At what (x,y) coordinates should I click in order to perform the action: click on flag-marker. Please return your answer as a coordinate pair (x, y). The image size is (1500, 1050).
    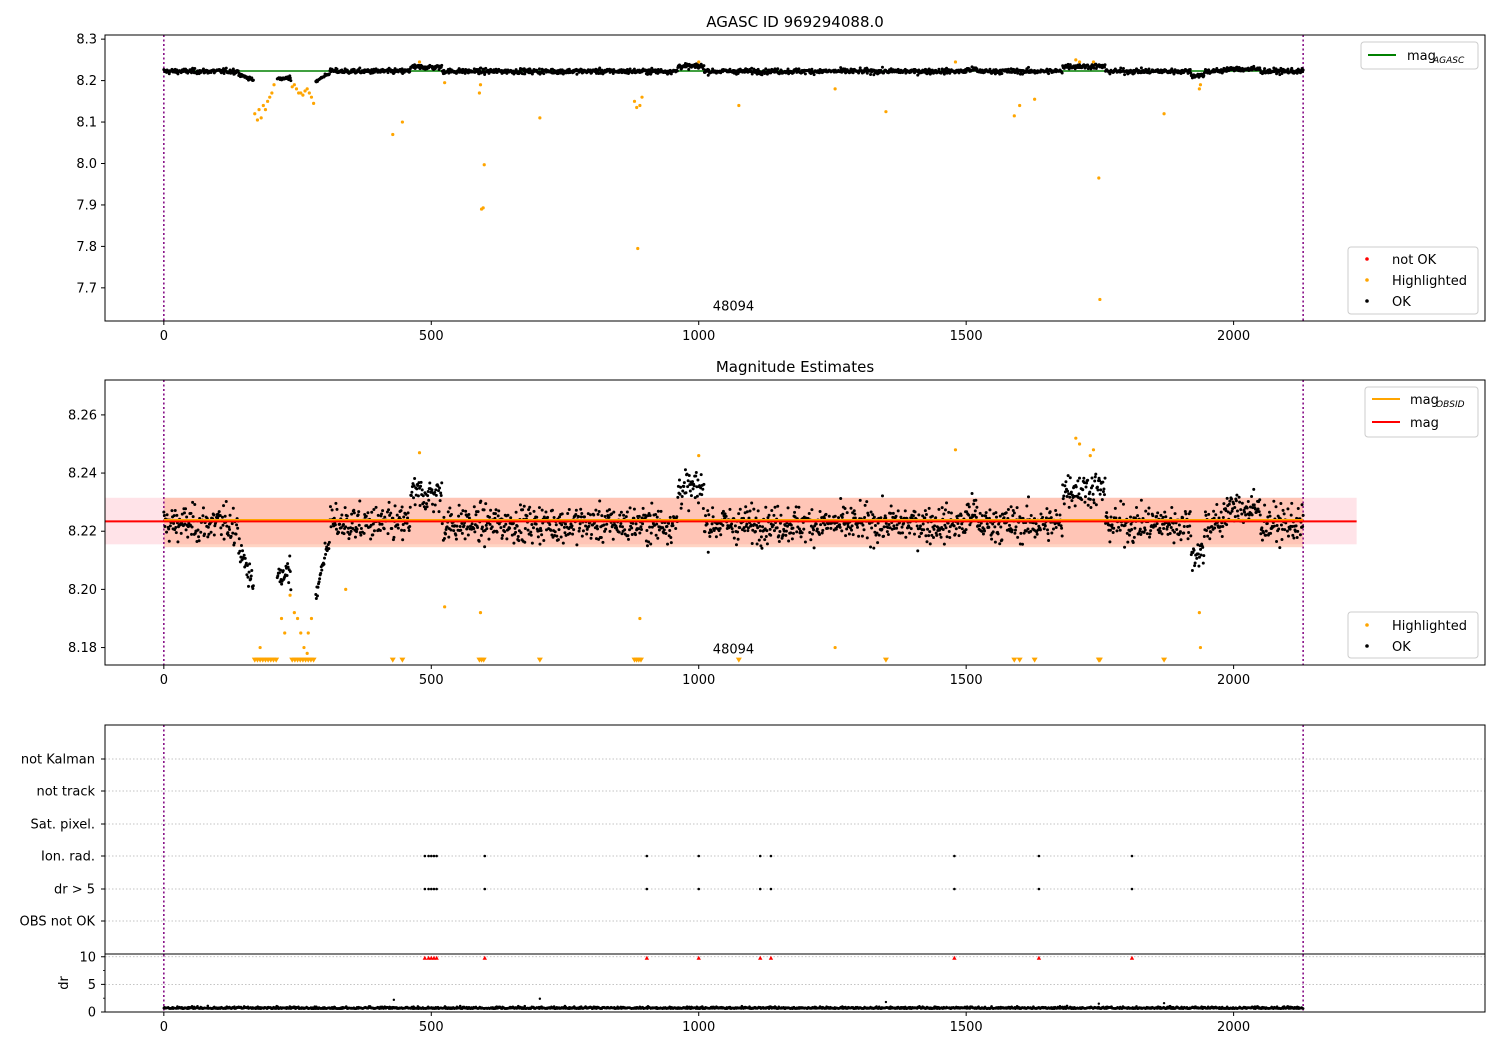
    Looking at the image, I should click on (699, 889).